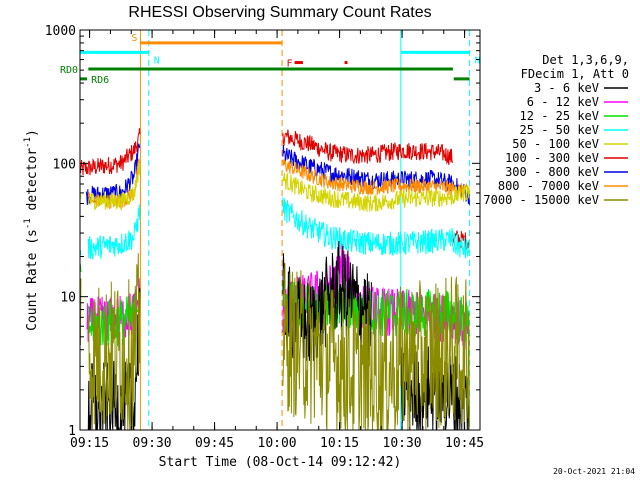 Image resolution: width=640 pixels, height=480 pixels. I want to click on flag-label: RD6, so click(100, 80).